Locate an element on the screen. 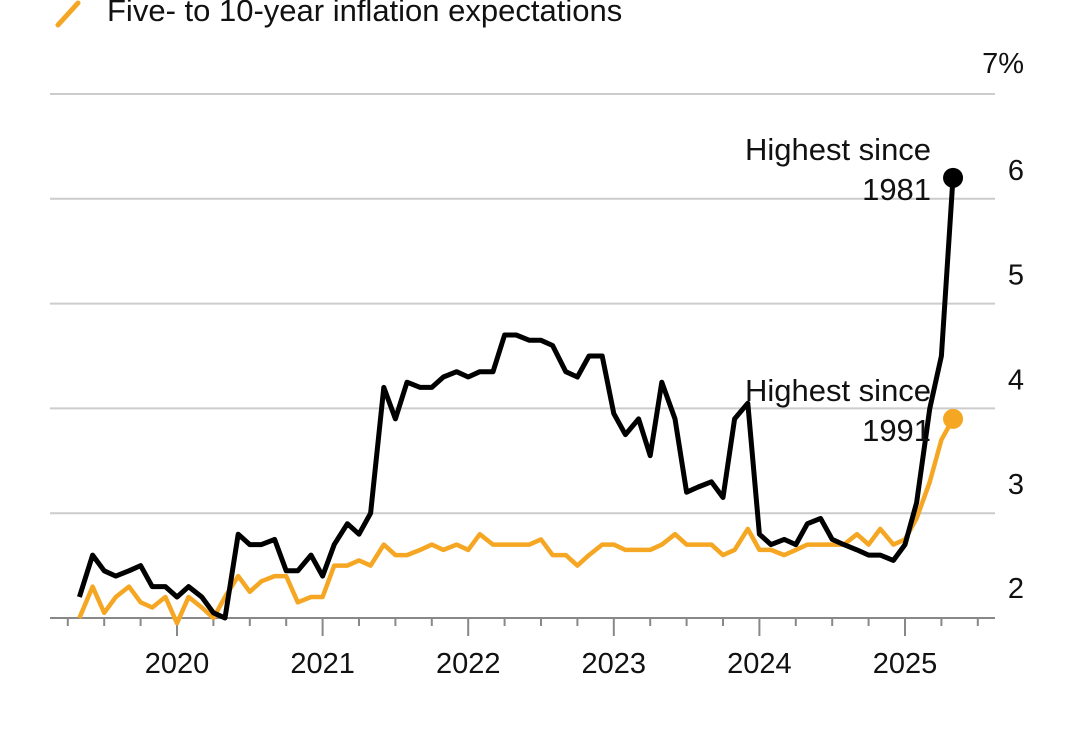 Image resolution: width=1080 pixels, height=750 pixels. x-tick-label: 2023 is located at coordinates (614, 664).